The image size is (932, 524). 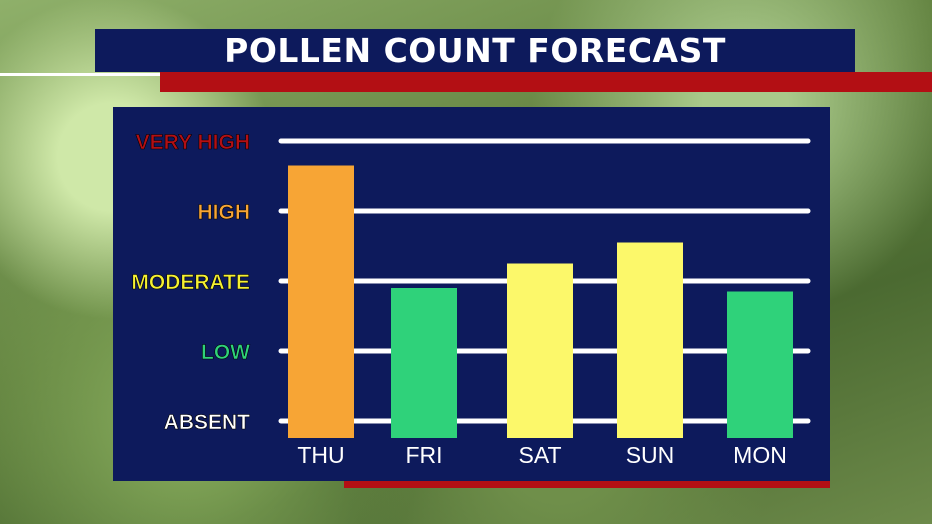 I want to click on title-bar: POLLEN COUNT FORECAST, so click(x=475, y=50).